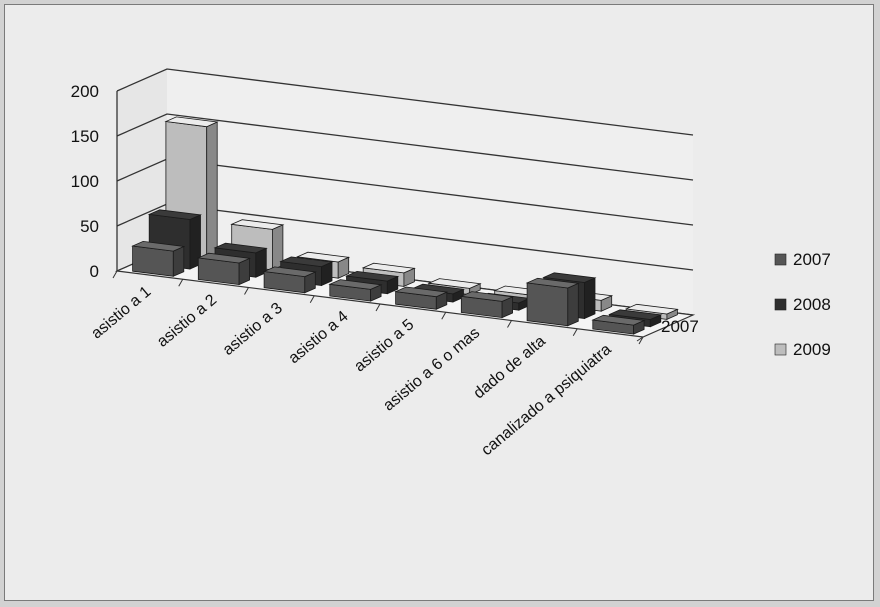 The width and height of the screenshot is (880, 607). What do you see at coordinates (812, 349) in the screenshot?
I see `legend-label: 2009` at bounding box center [812, 349].